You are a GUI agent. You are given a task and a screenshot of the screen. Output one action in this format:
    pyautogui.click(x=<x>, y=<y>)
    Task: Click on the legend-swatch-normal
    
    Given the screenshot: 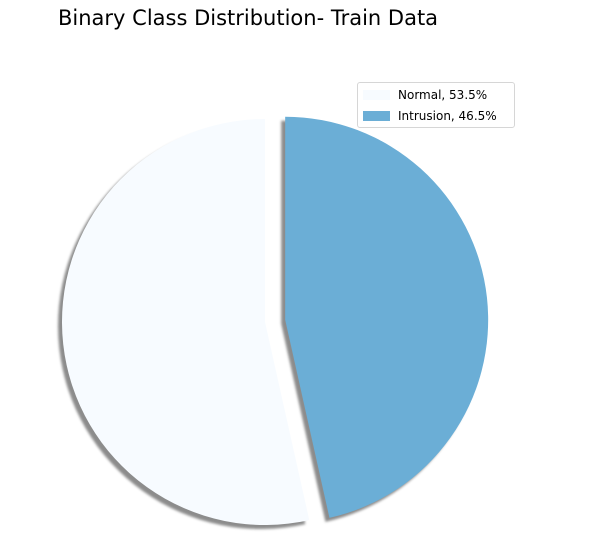 What is the action you would take?
    pyautogui.click(x=376, y=95)
    